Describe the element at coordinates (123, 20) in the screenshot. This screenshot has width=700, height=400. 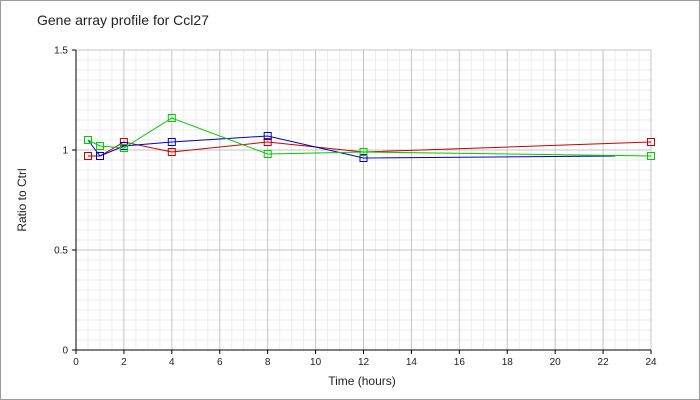
I see `chart-title: Gene array profile for Ccl27` at that location.